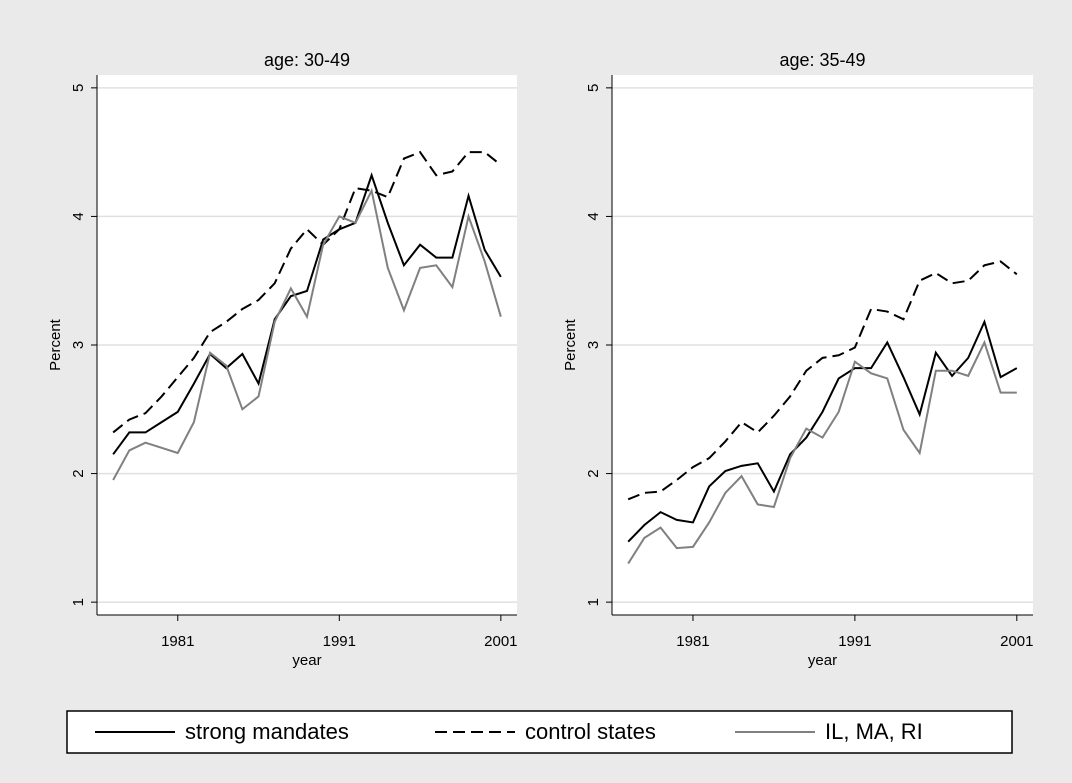 The image size is (1072, 783). What do you see at coordinates (307, 60) in the screenshot?
I see `panel-title: age: 30-49` at bounding box center [307, 60].